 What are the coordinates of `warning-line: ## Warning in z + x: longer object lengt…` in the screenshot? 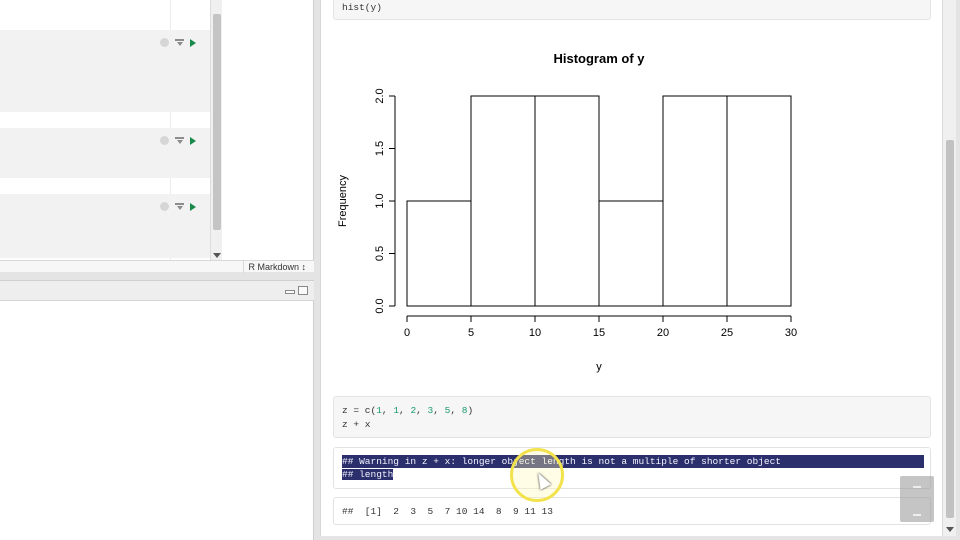 It's located at (633, 461).